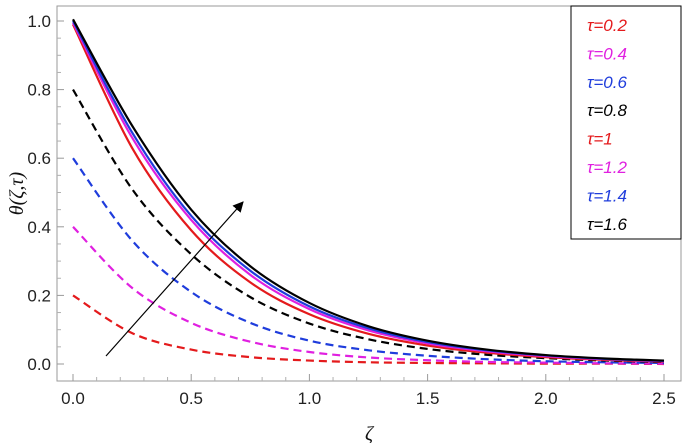 Image resolution: width=685 pixels, height=443 pixels. Describe the element at coordinates (626, 122) in the screenshot. I see `legend-box` at that location.